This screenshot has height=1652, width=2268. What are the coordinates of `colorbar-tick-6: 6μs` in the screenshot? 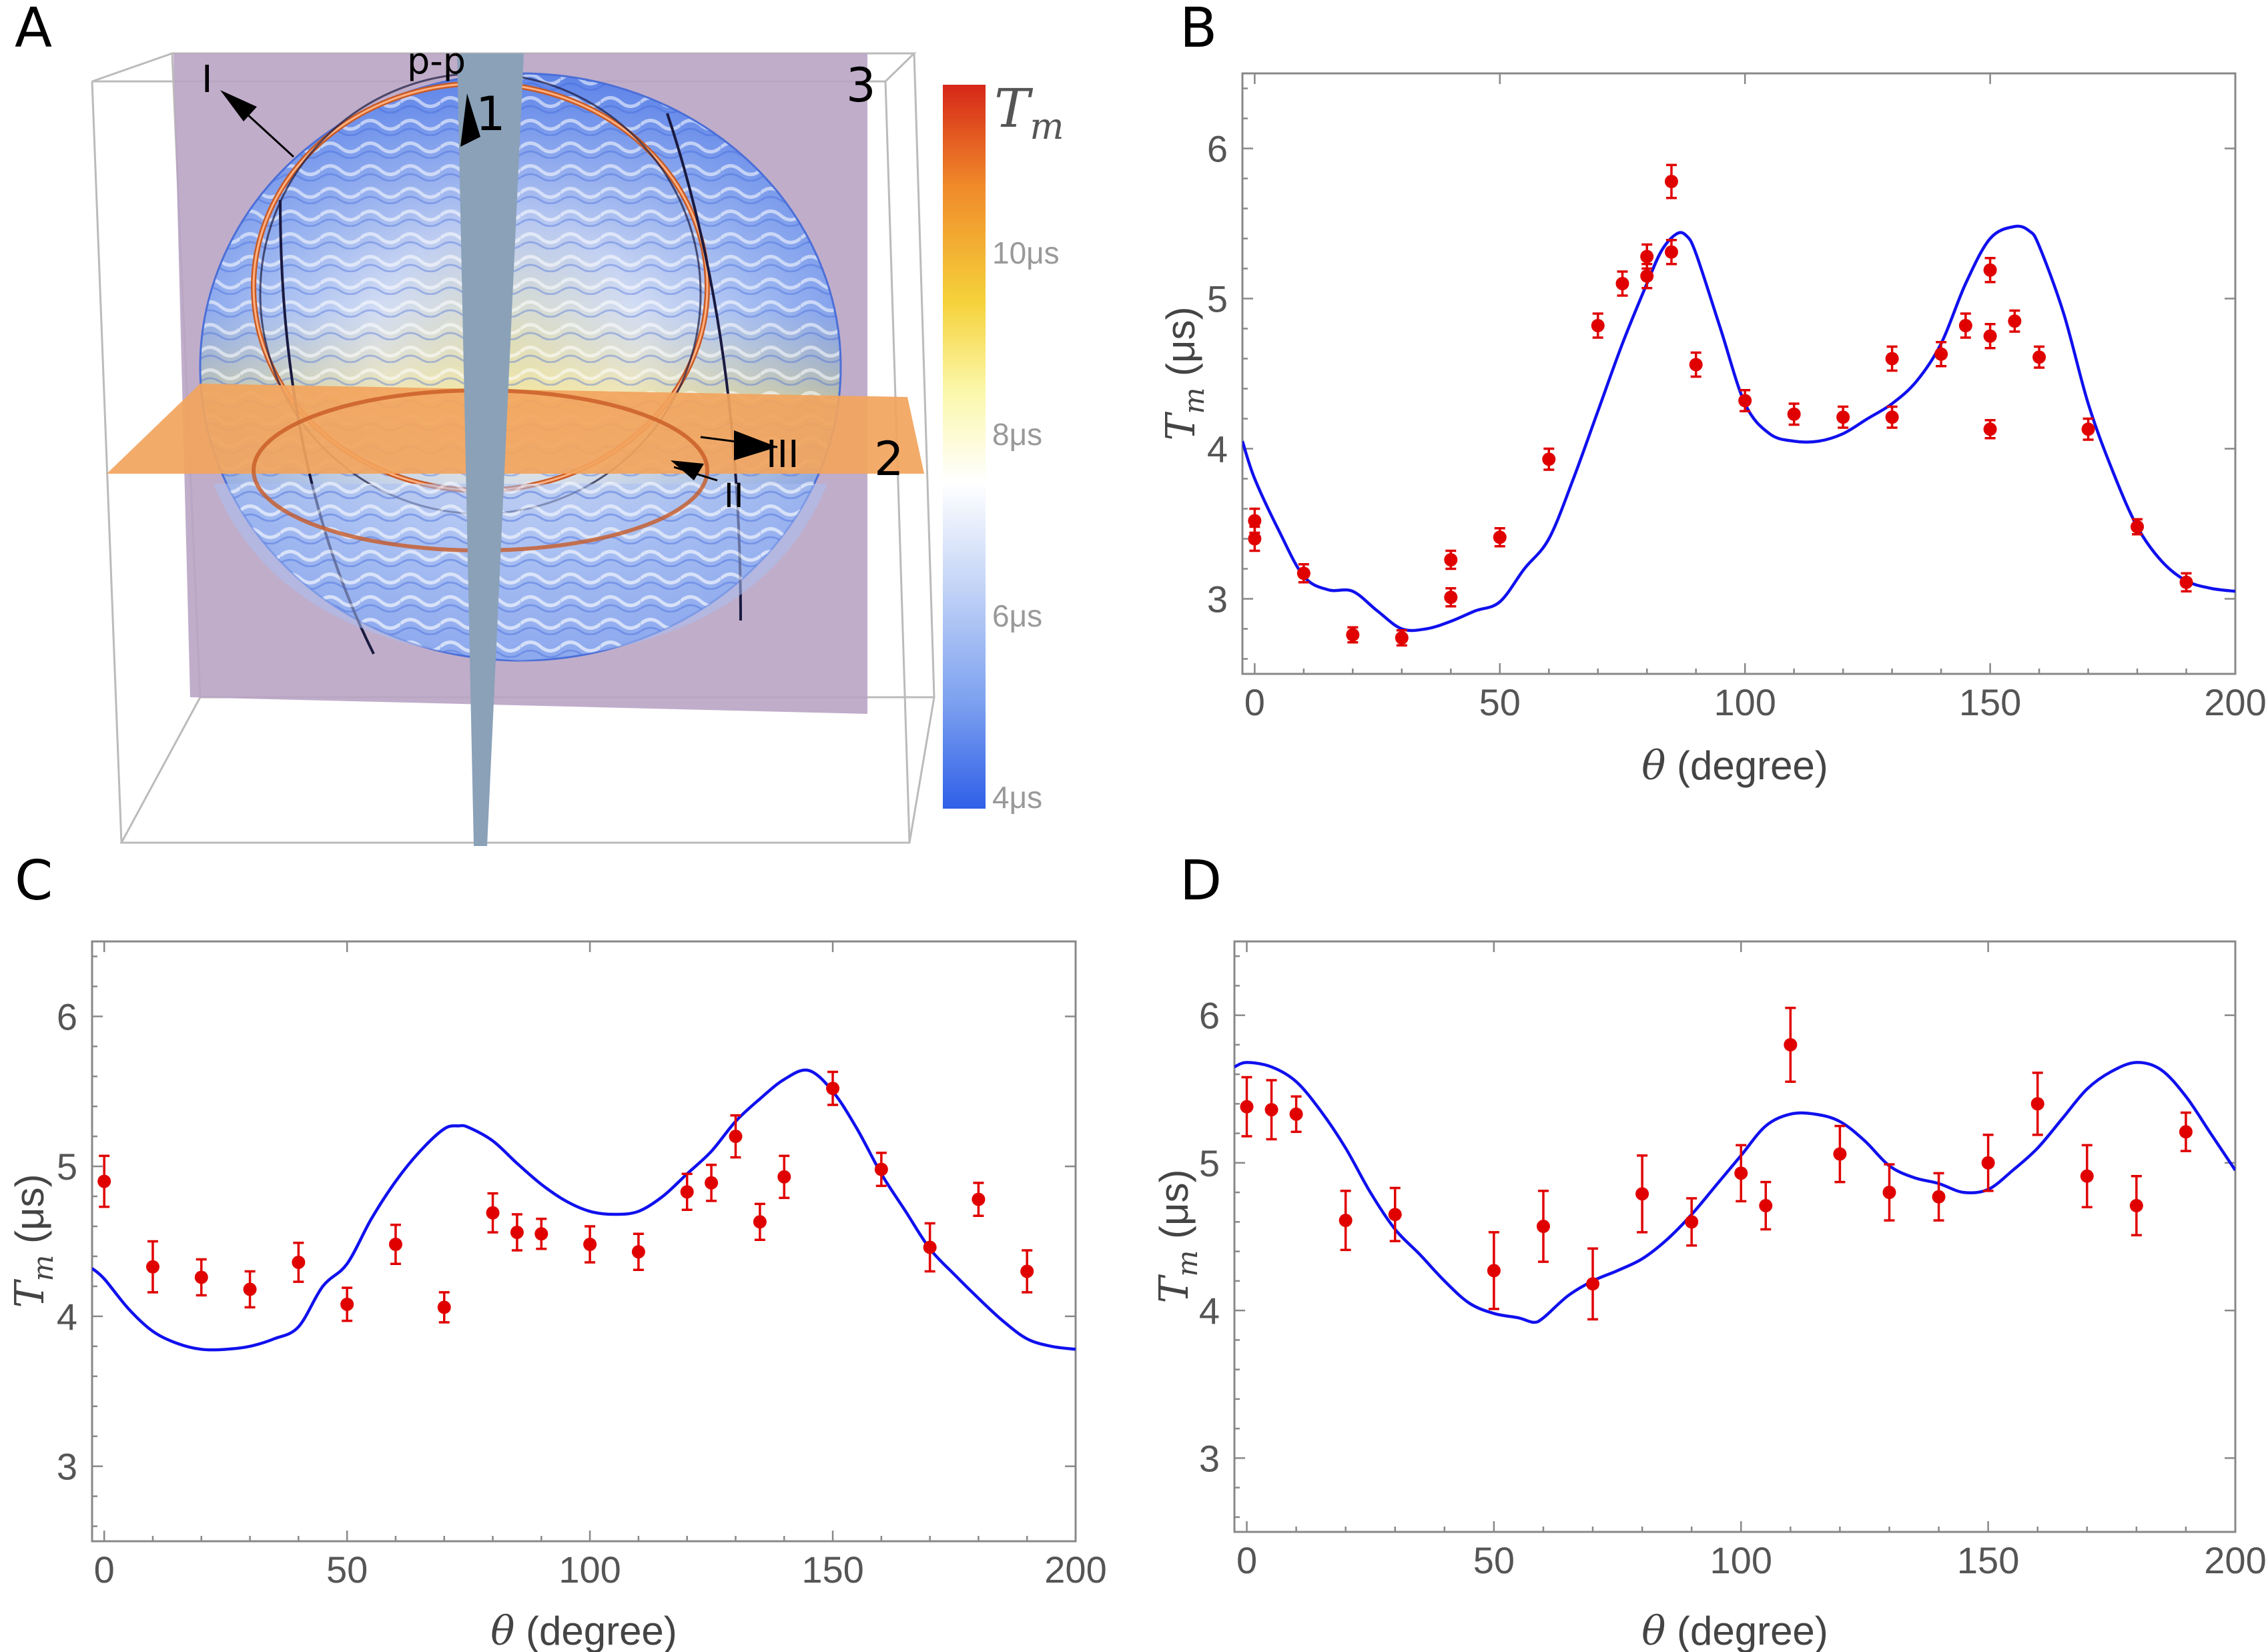 It's located at (1017, 615).